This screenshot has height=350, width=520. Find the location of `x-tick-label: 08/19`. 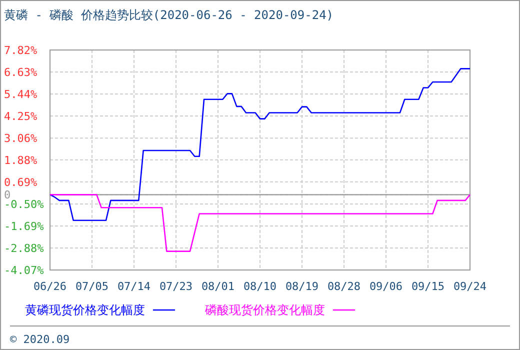

x-tick-label: 08/19 is located at coordinates (302, 286).